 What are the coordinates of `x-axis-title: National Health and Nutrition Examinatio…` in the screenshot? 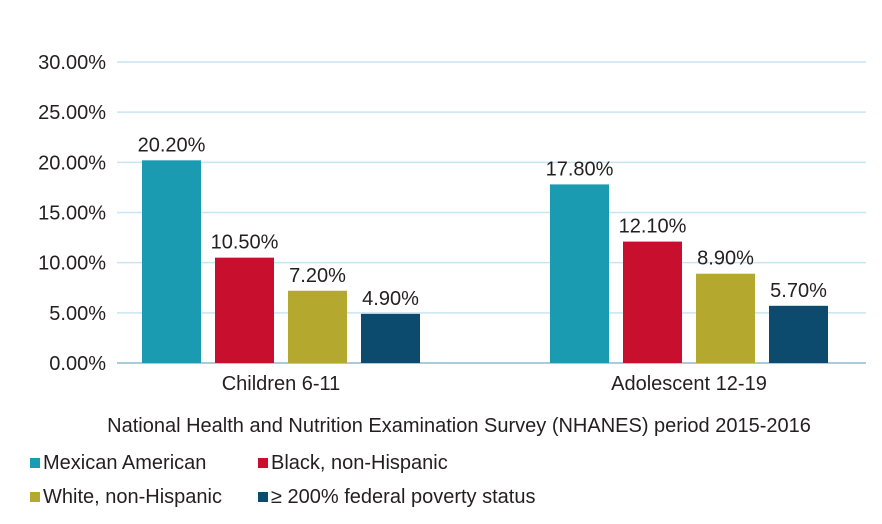 It's located at (459, 426).